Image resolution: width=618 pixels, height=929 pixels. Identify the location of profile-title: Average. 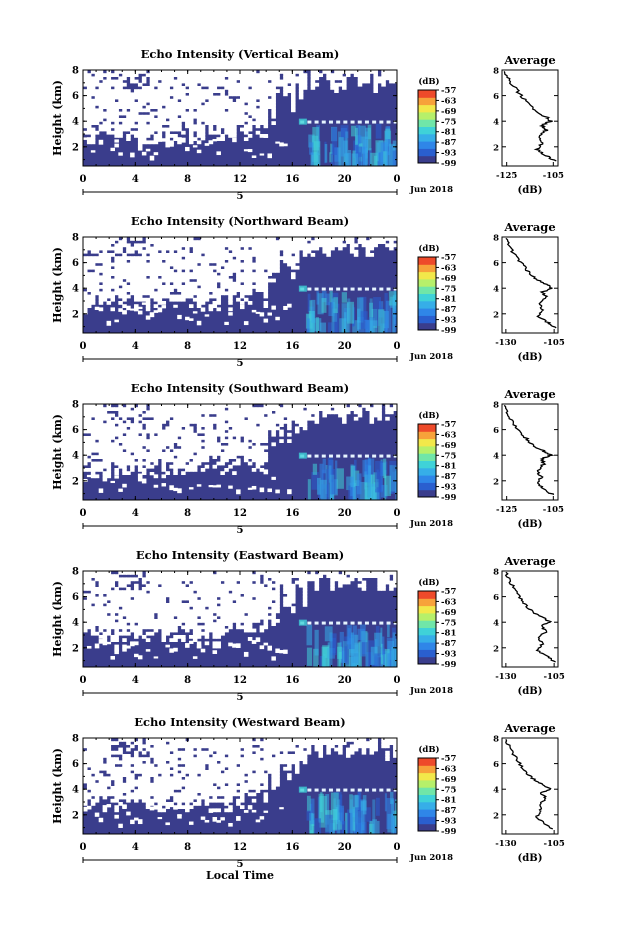
(529, 227).